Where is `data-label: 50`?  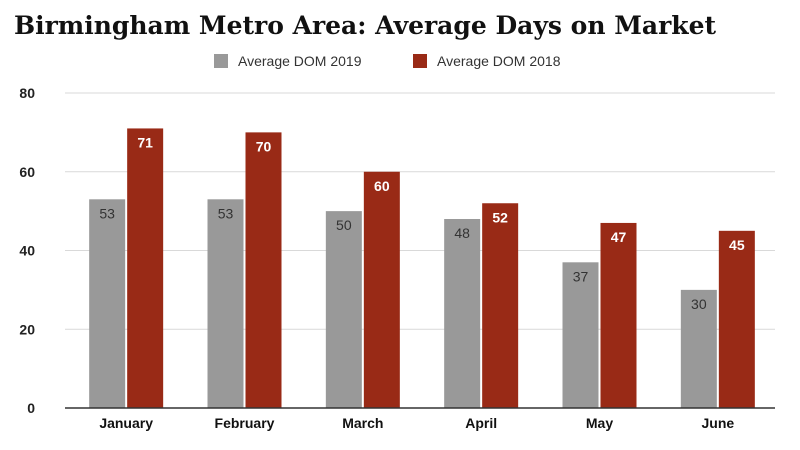 data-label: 50 is located at coordinates (344, 225).